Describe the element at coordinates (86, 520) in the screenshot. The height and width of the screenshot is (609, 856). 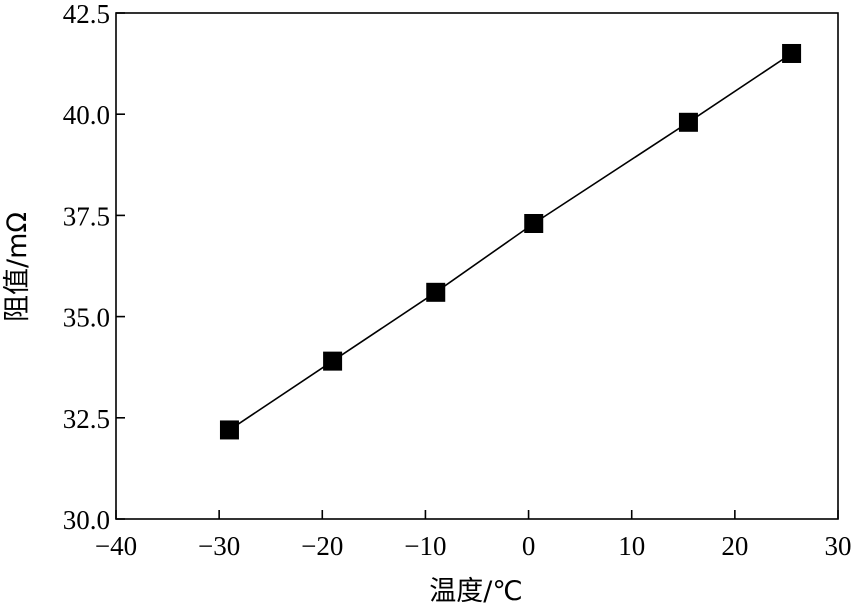
I see `y-tick-label: 30.0` at that location.